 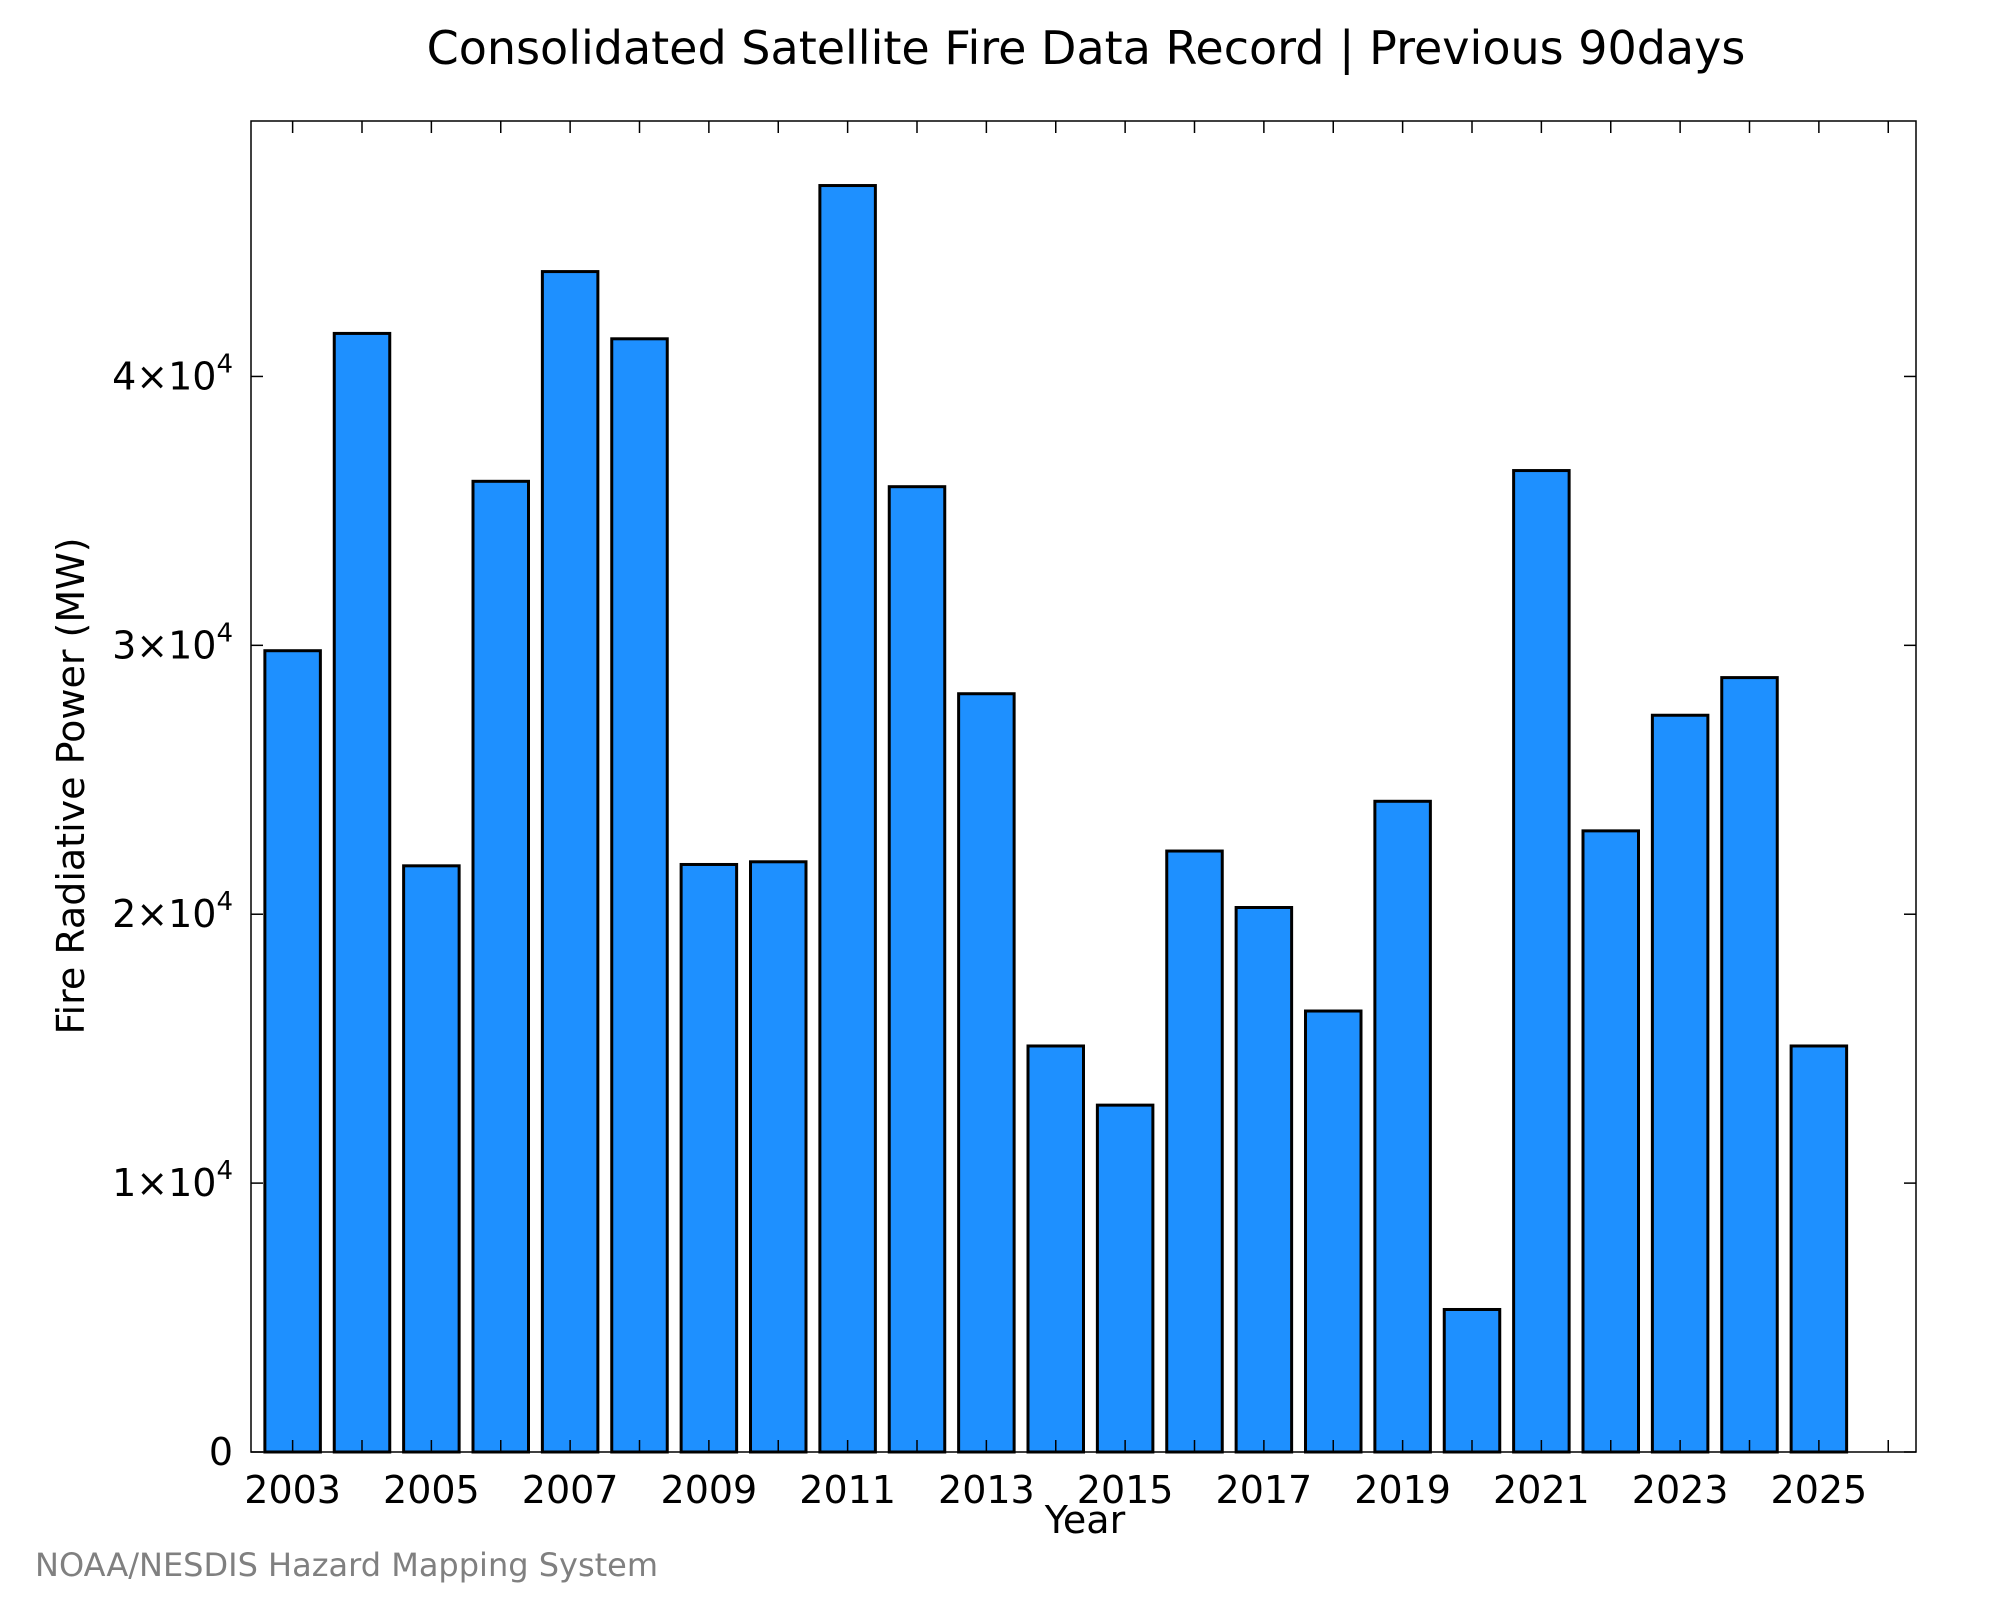 I want to click on bar-2019, so click(x=1402, y=1126).